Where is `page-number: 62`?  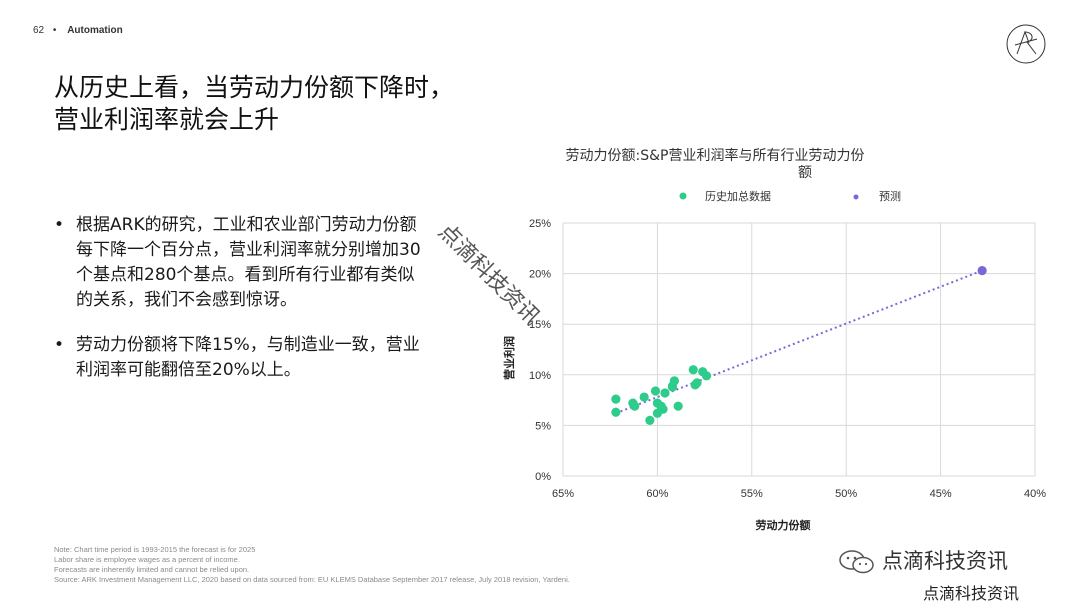 page-number: 62 is located at coordinates (39, 30).